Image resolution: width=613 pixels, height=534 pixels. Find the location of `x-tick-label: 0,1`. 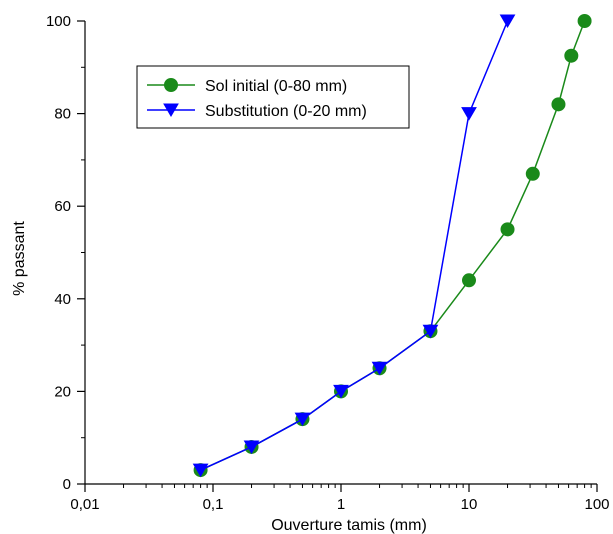

x-tick-label: 0,1 is located at coordinates (213, 504).